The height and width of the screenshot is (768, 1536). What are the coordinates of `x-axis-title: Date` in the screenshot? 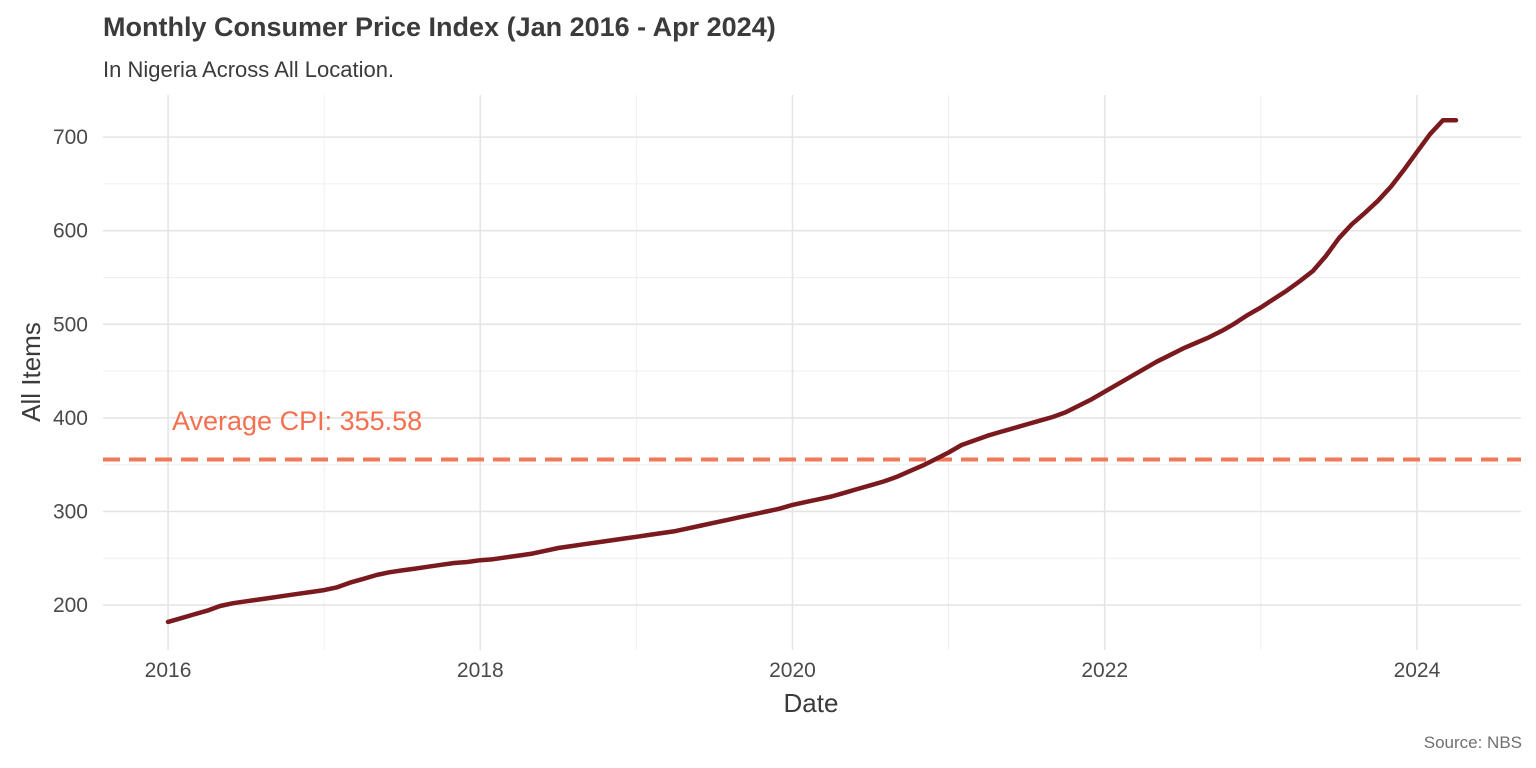 It's located at (811, 703).